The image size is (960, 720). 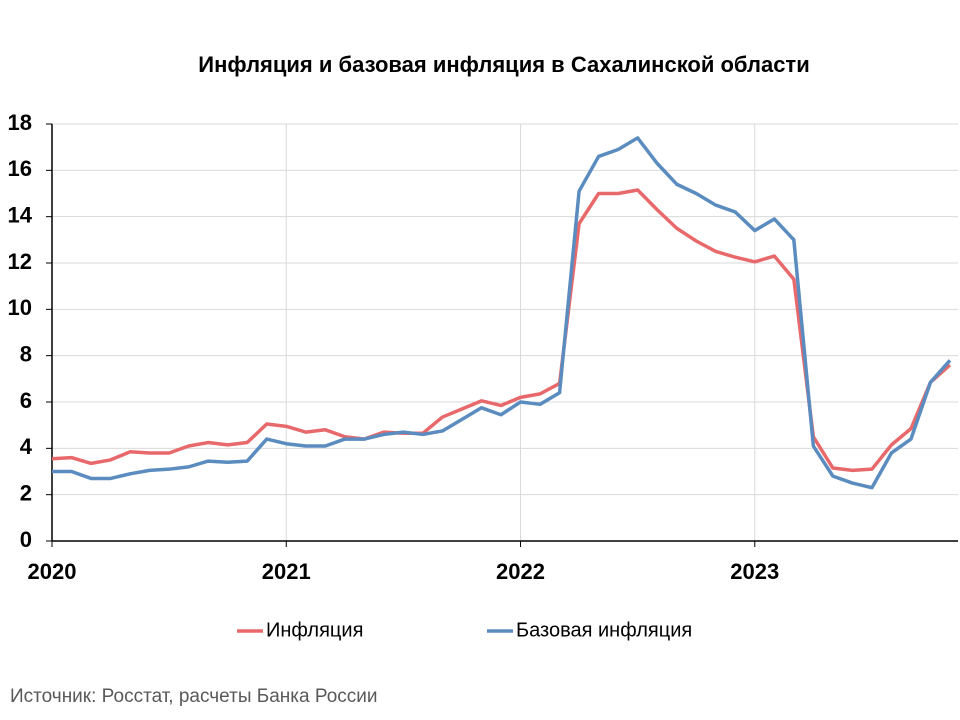 I want to click on y-tick-label: 16, so click(x=20, y=168).